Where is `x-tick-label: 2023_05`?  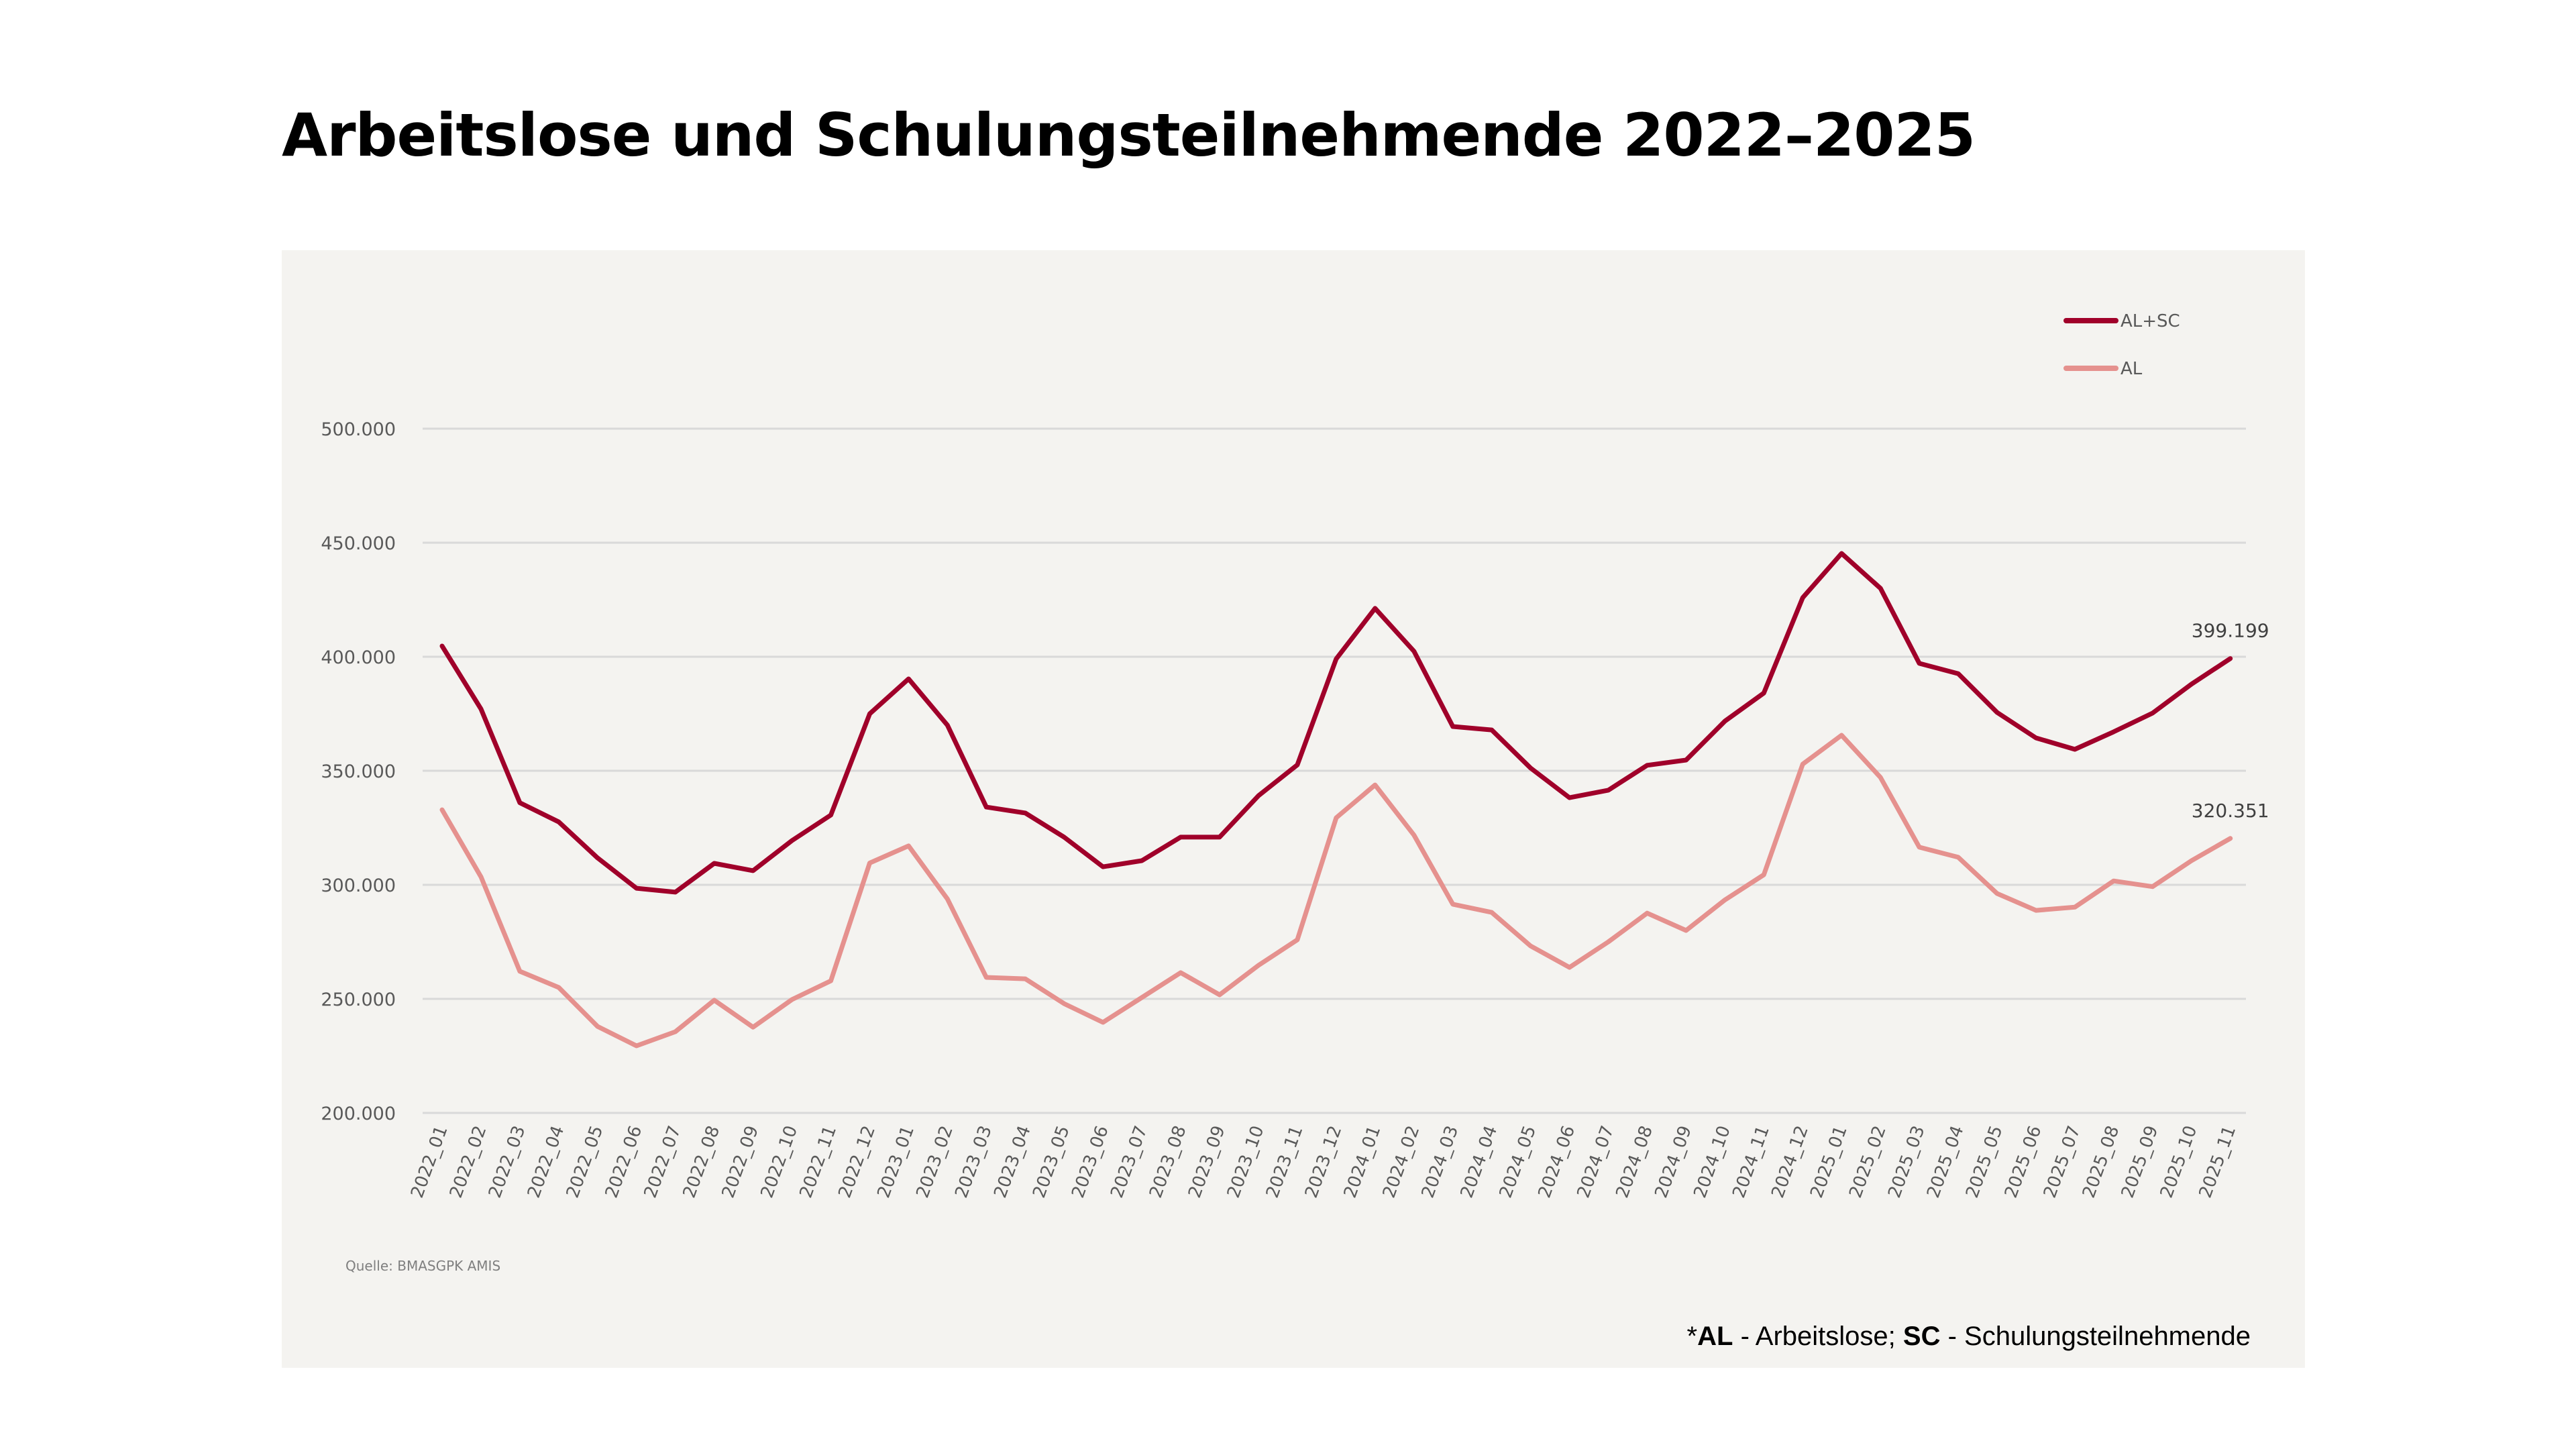
x-tick-label: 2023_05 is located at coordinates (1051, 1162).